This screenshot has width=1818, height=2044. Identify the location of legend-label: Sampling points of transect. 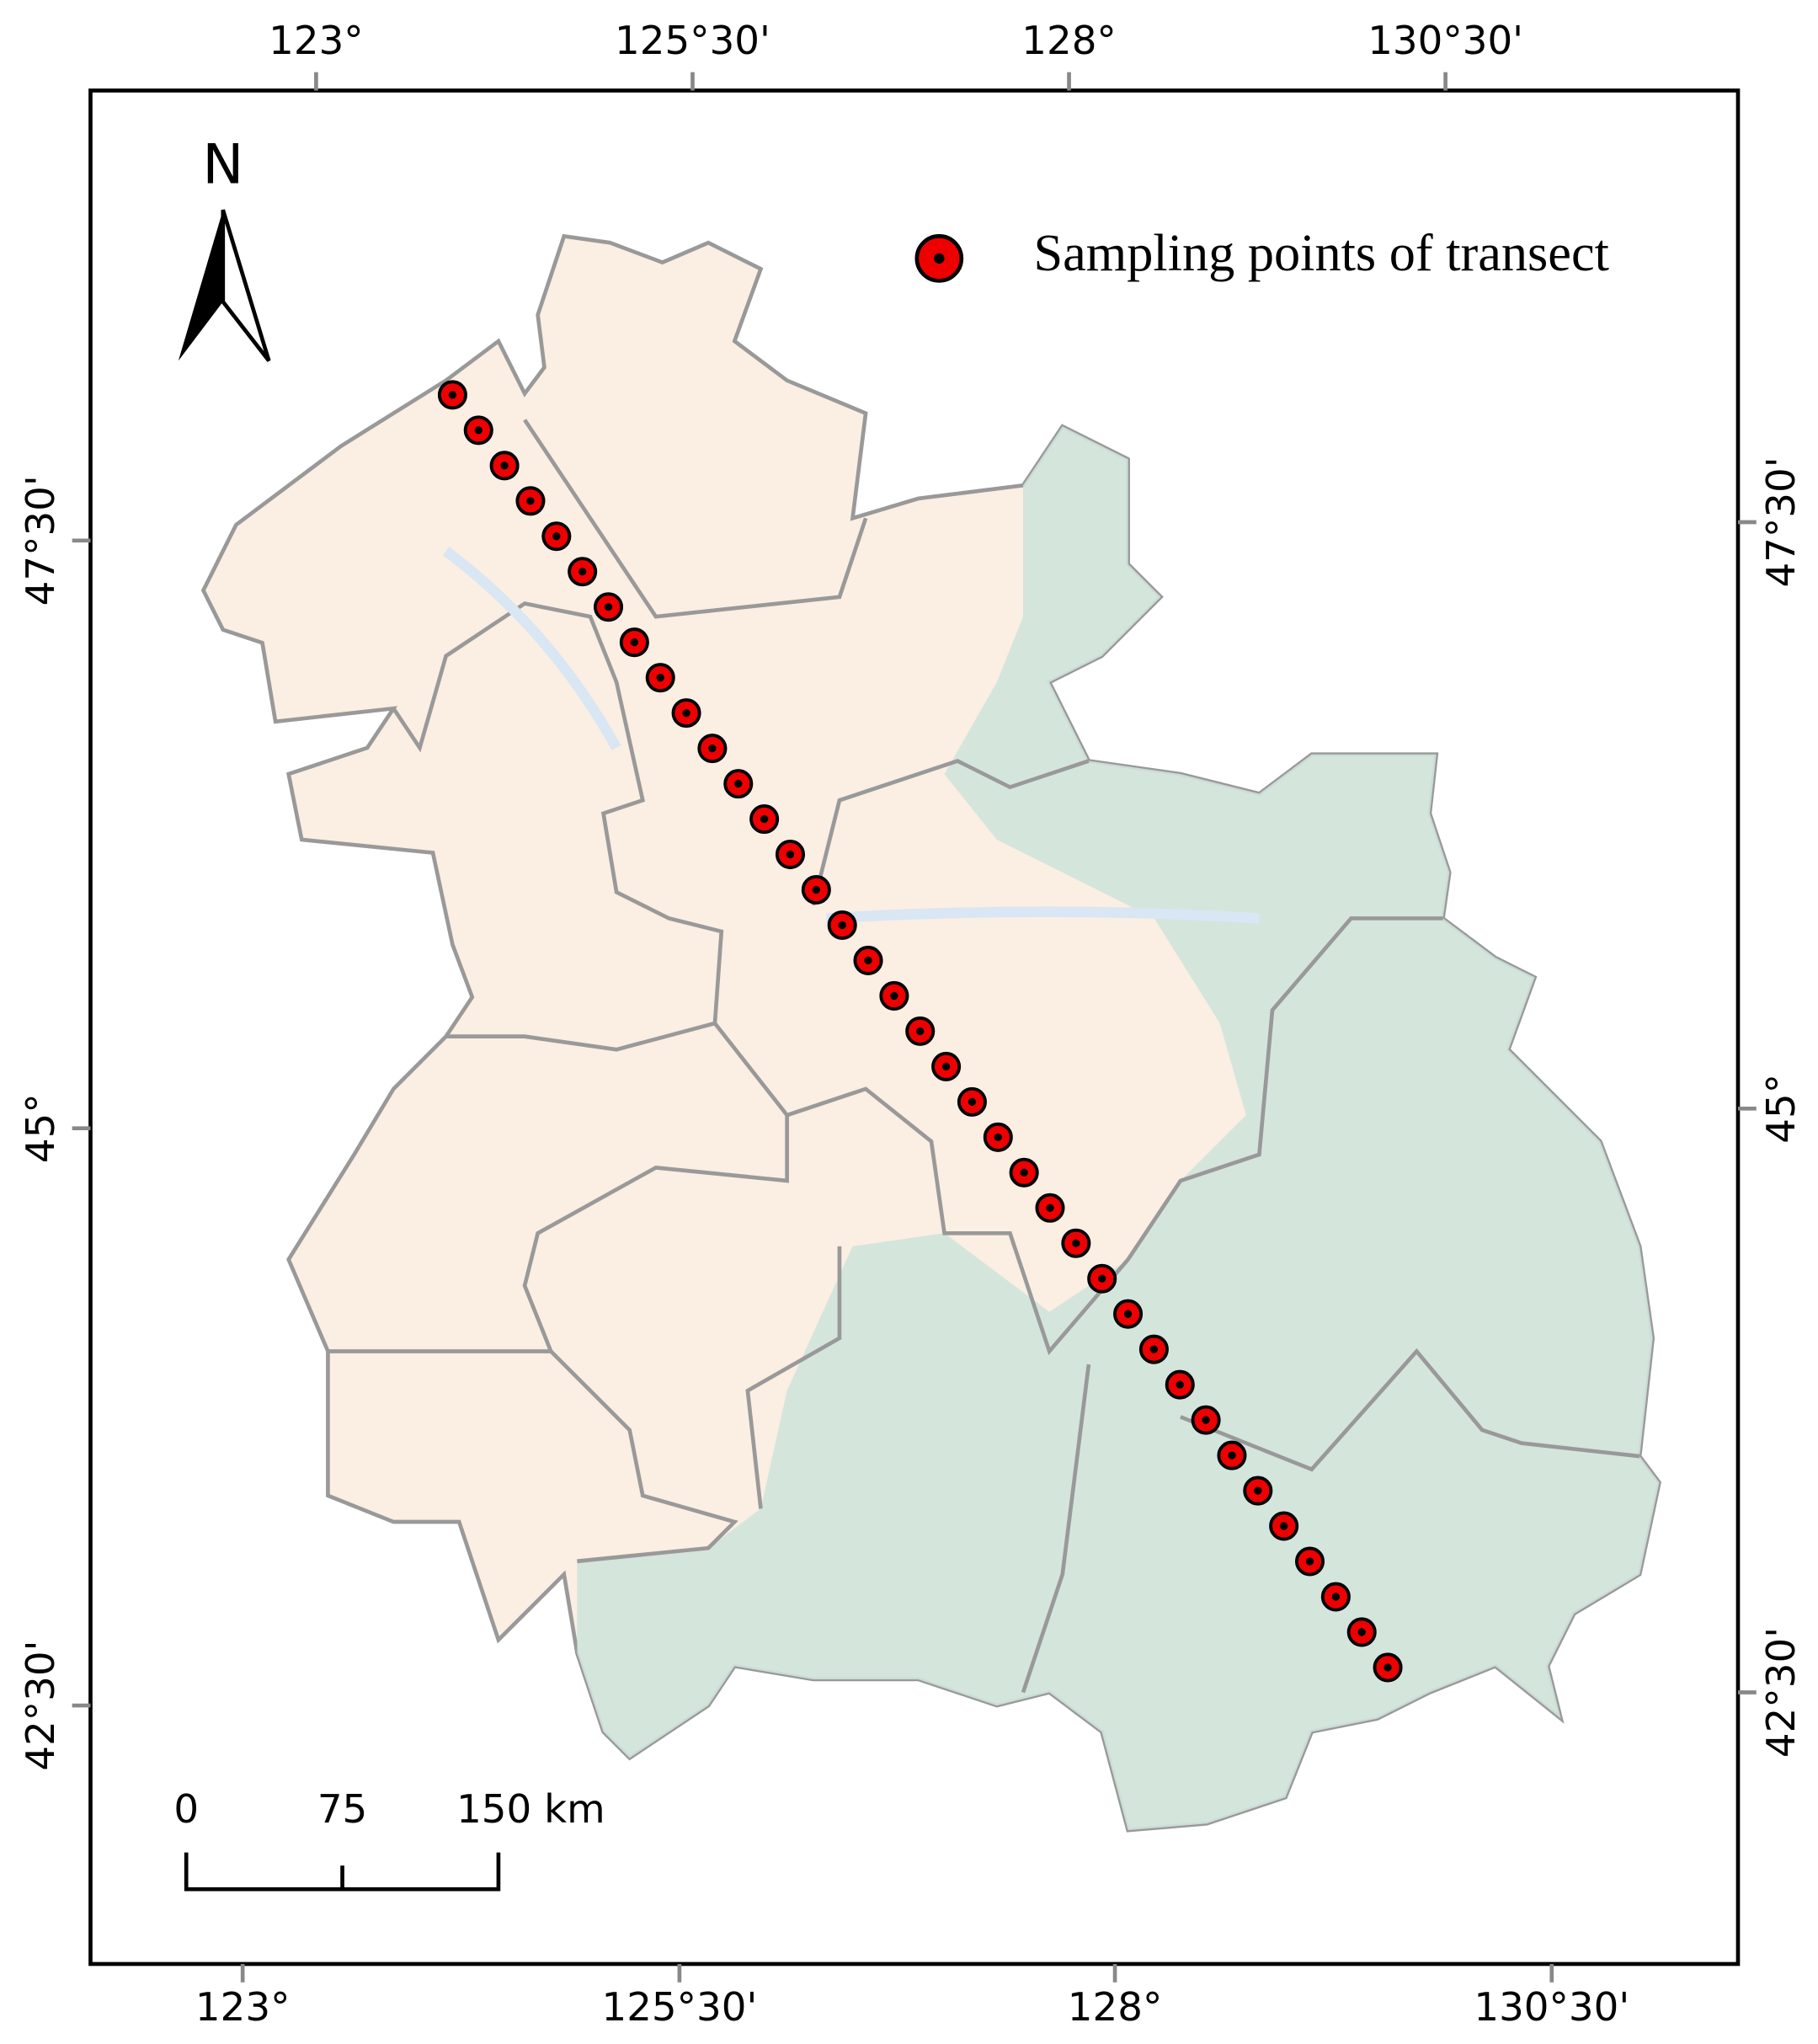
(1320, 253).